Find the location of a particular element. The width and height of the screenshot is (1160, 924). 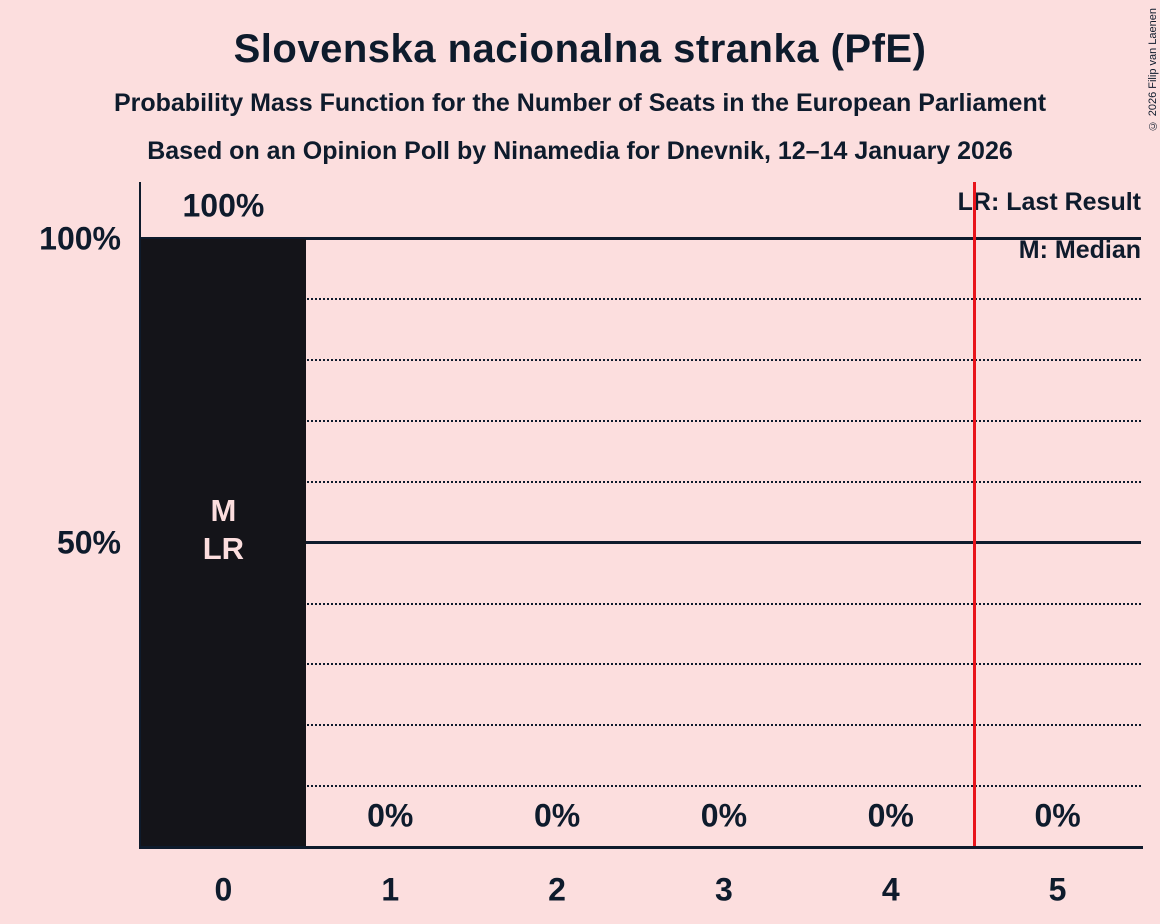

bar-value-label-3: 0% is located at coordinates (724, 815).